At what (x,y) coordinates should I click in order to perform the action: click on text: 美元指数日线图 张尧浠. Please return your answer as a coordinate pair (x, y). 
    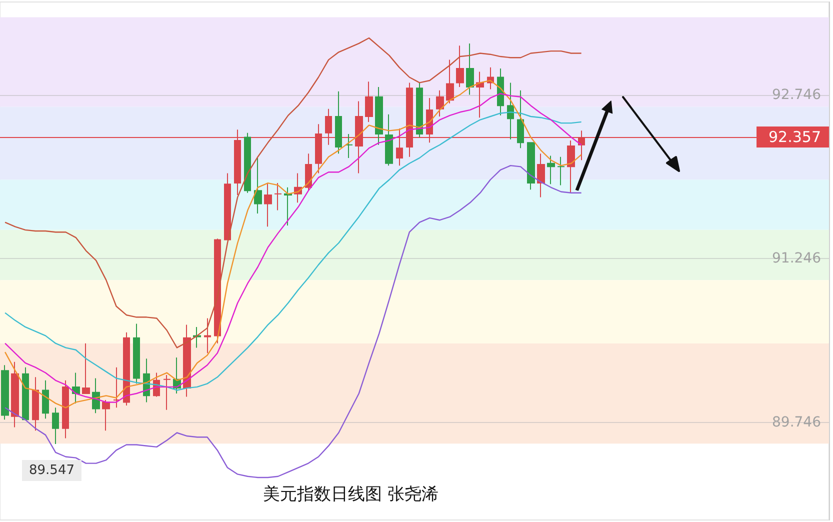
    Looking at the image, I should click on (350, 494).